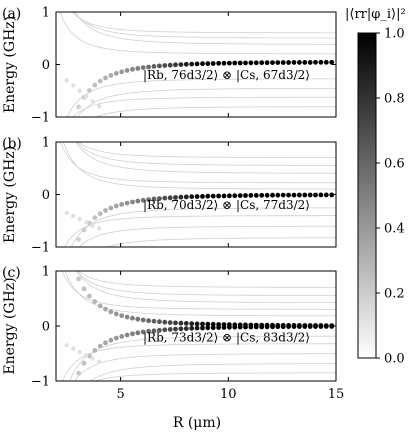 The width and height of the screenshot is (415, 439). What do you see at coordinates (197, 423) in the screenshot?
I see `x-axis-label: R (μm)` at bounding box center [197, 423].